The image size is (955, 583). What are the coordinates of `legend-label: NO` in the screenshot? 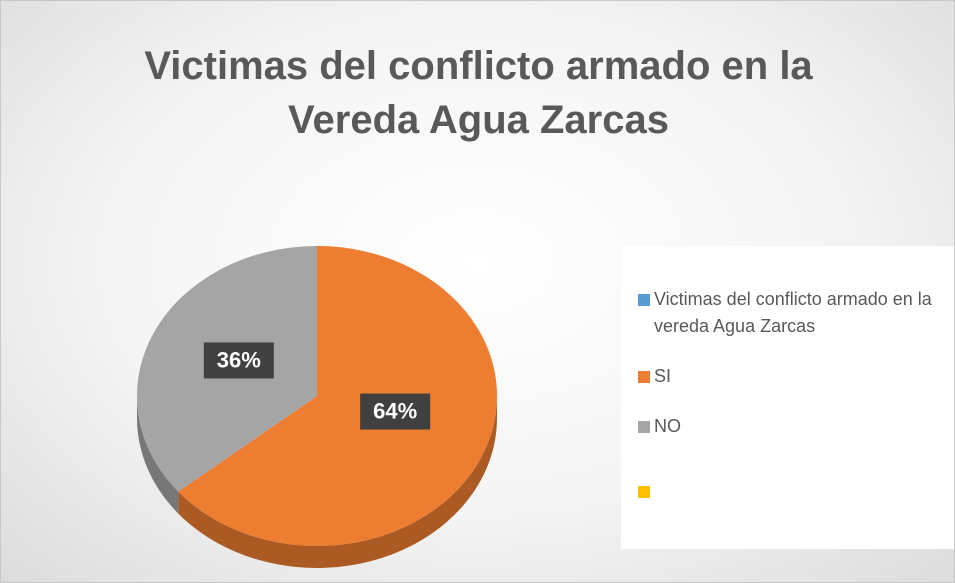 It's located at (667, 426).